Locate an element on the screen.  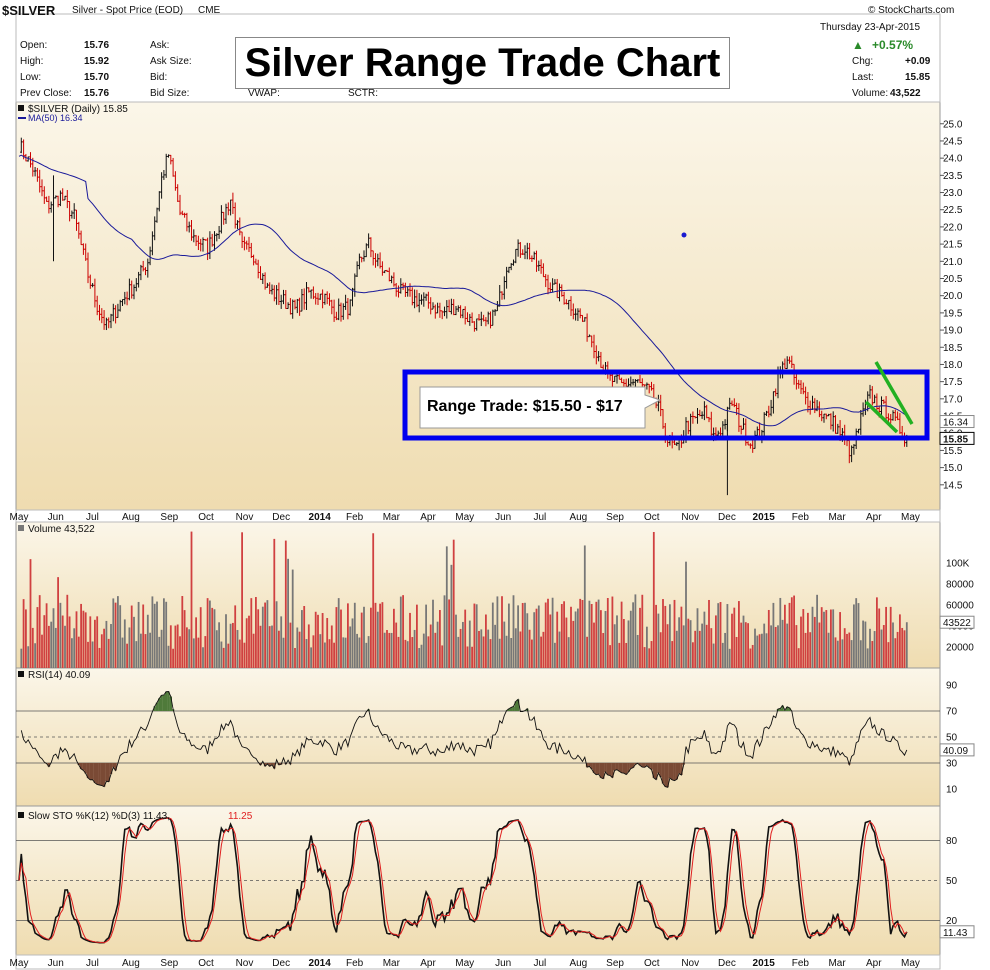
x-tick-label: 2014 is located at coordinates (320, 517).